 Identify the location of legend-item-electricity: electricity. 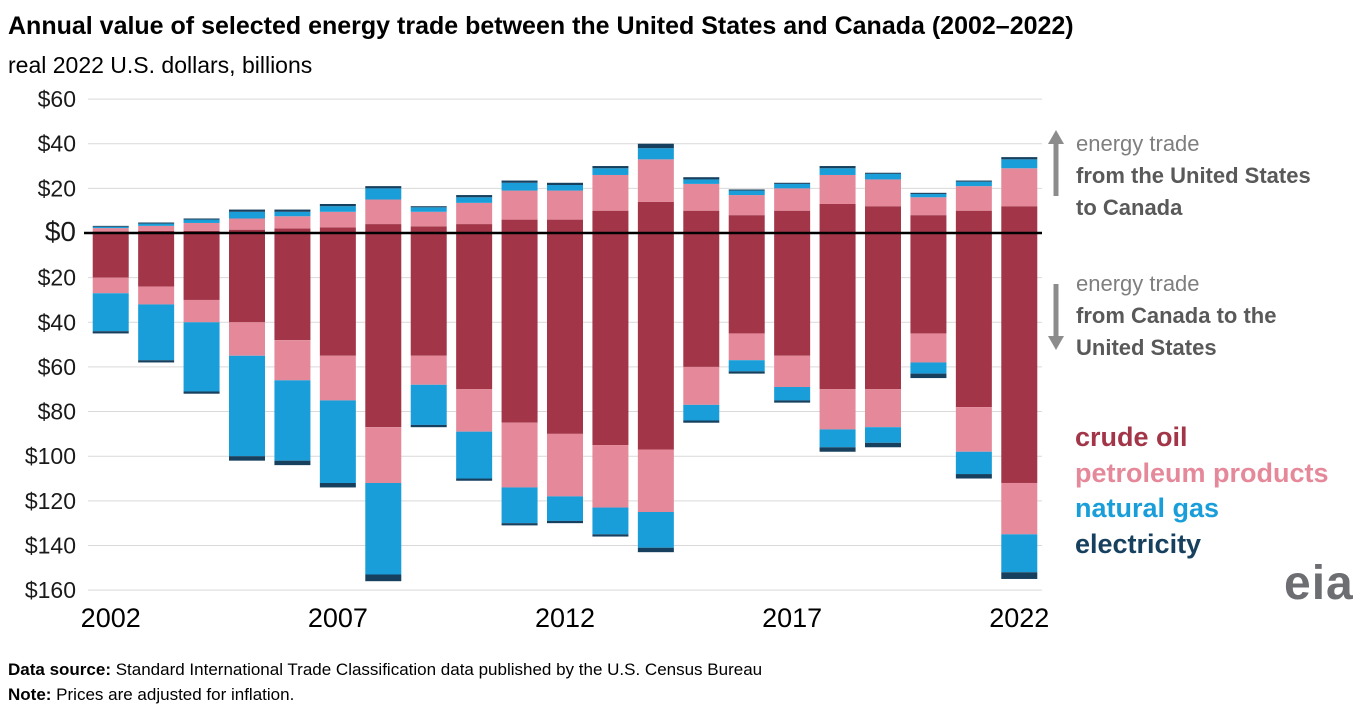
(1138, 543).